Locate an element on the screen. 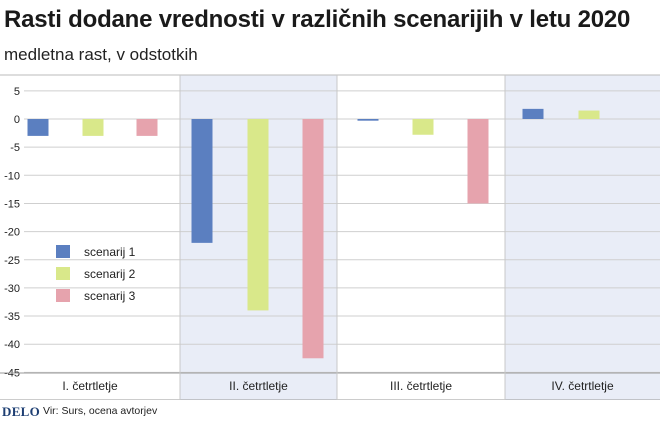  y-tick-label: 5 is located at coordinates (17, 92).